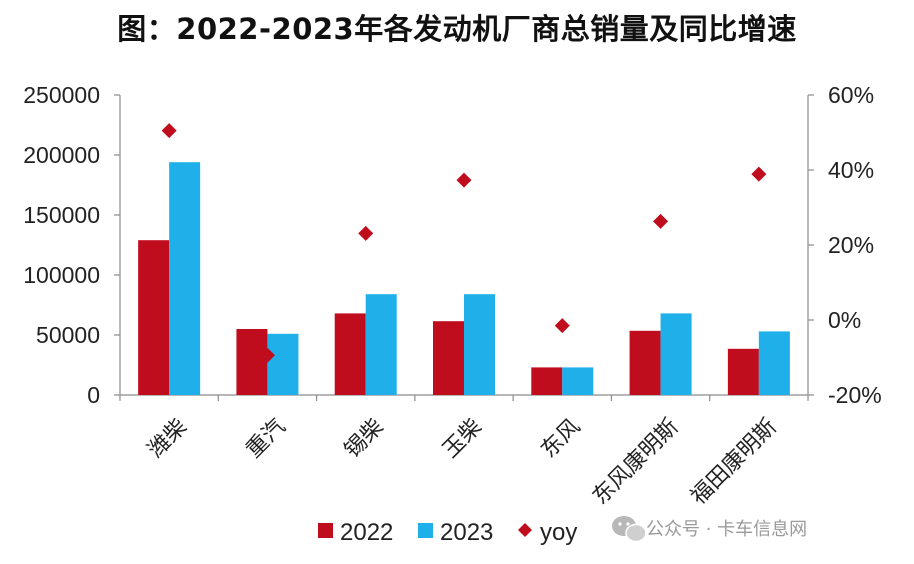 This screenshot has height=564, width=914. I want to click on right-tick-label: 40%, so click(851, 170).